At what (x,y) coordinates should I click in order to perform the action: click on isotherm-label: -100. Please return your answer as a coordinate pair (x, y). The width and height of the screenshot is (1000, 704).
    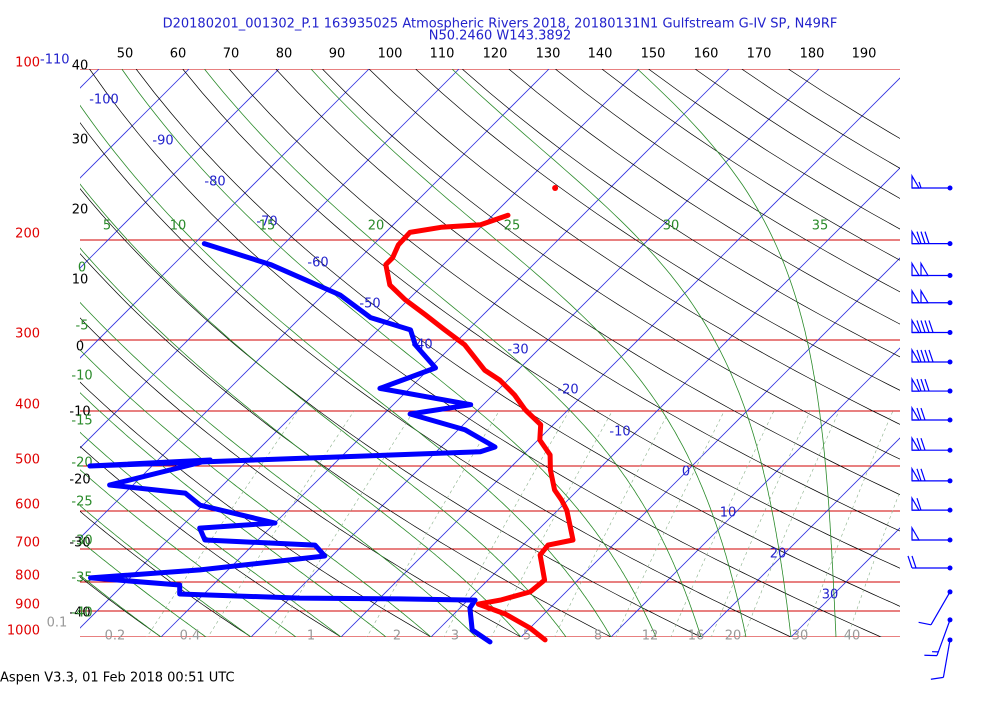
    Looking at the image, I should click on (104, 100).